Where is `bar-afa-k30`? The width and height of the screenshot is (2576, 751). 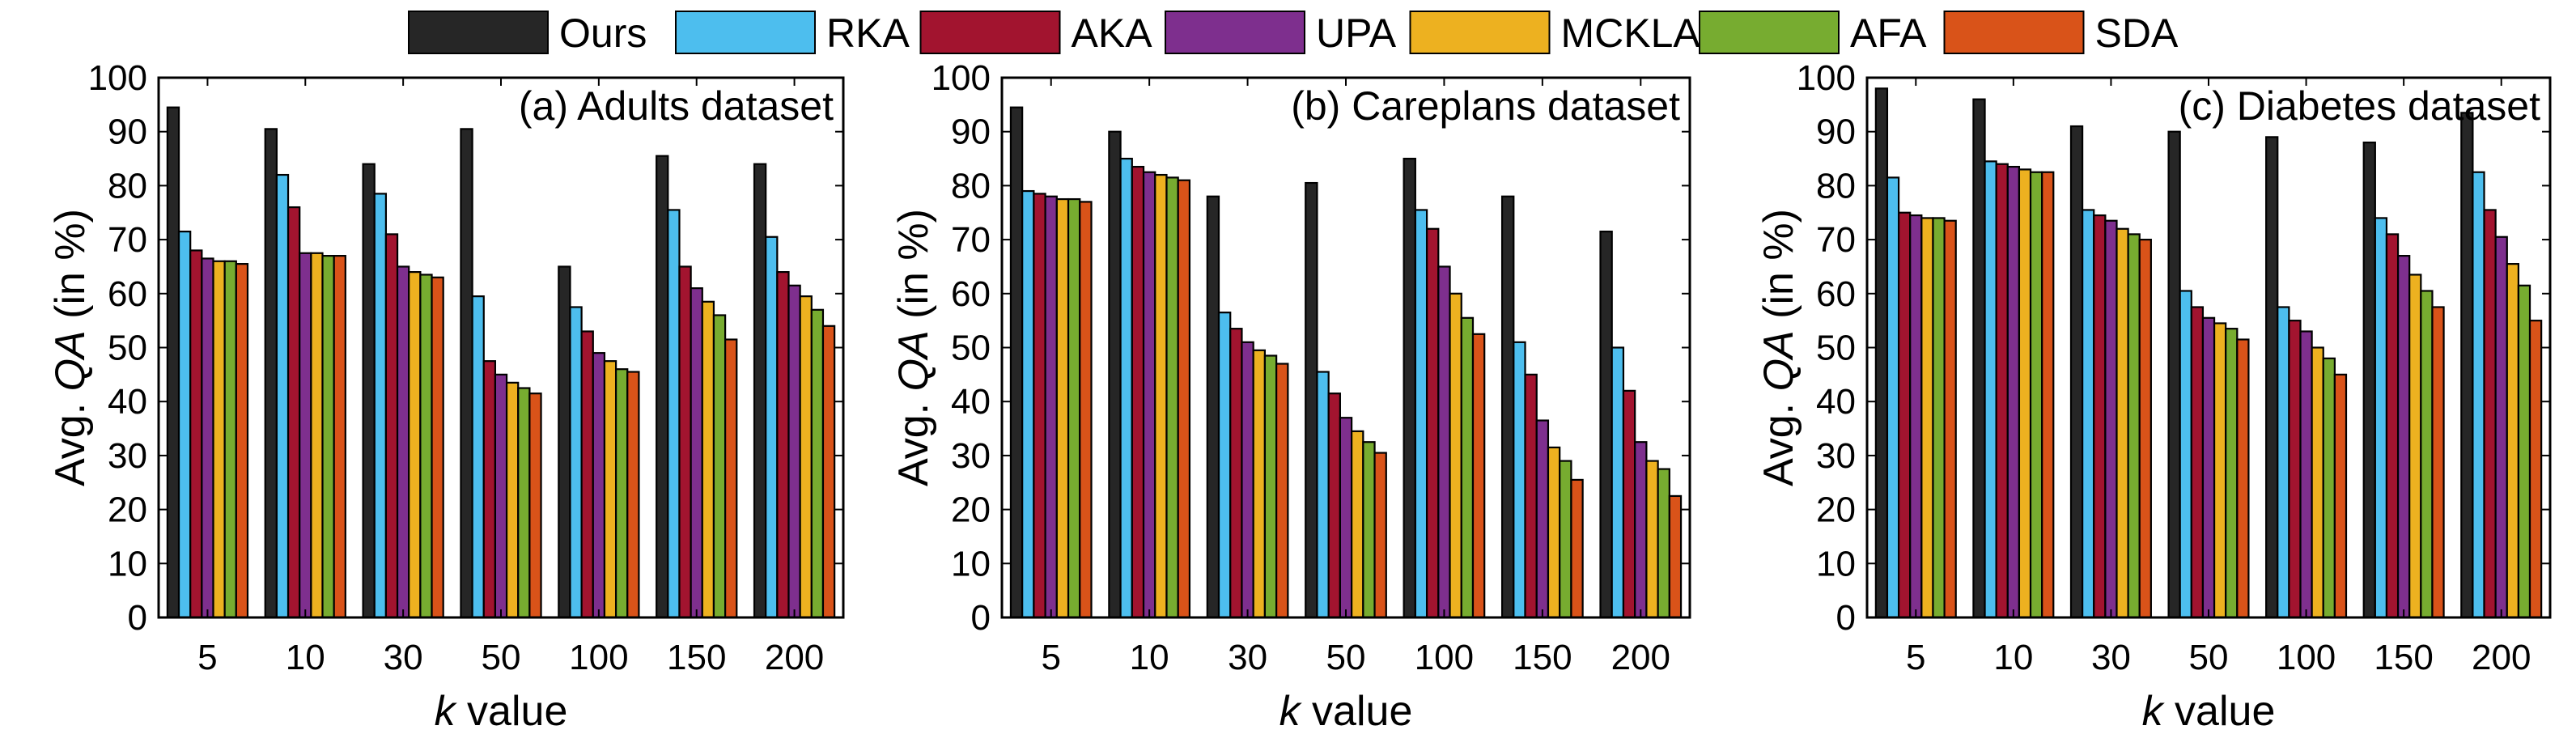 bar-afa-k30 is located at coordinates (2134, 426).